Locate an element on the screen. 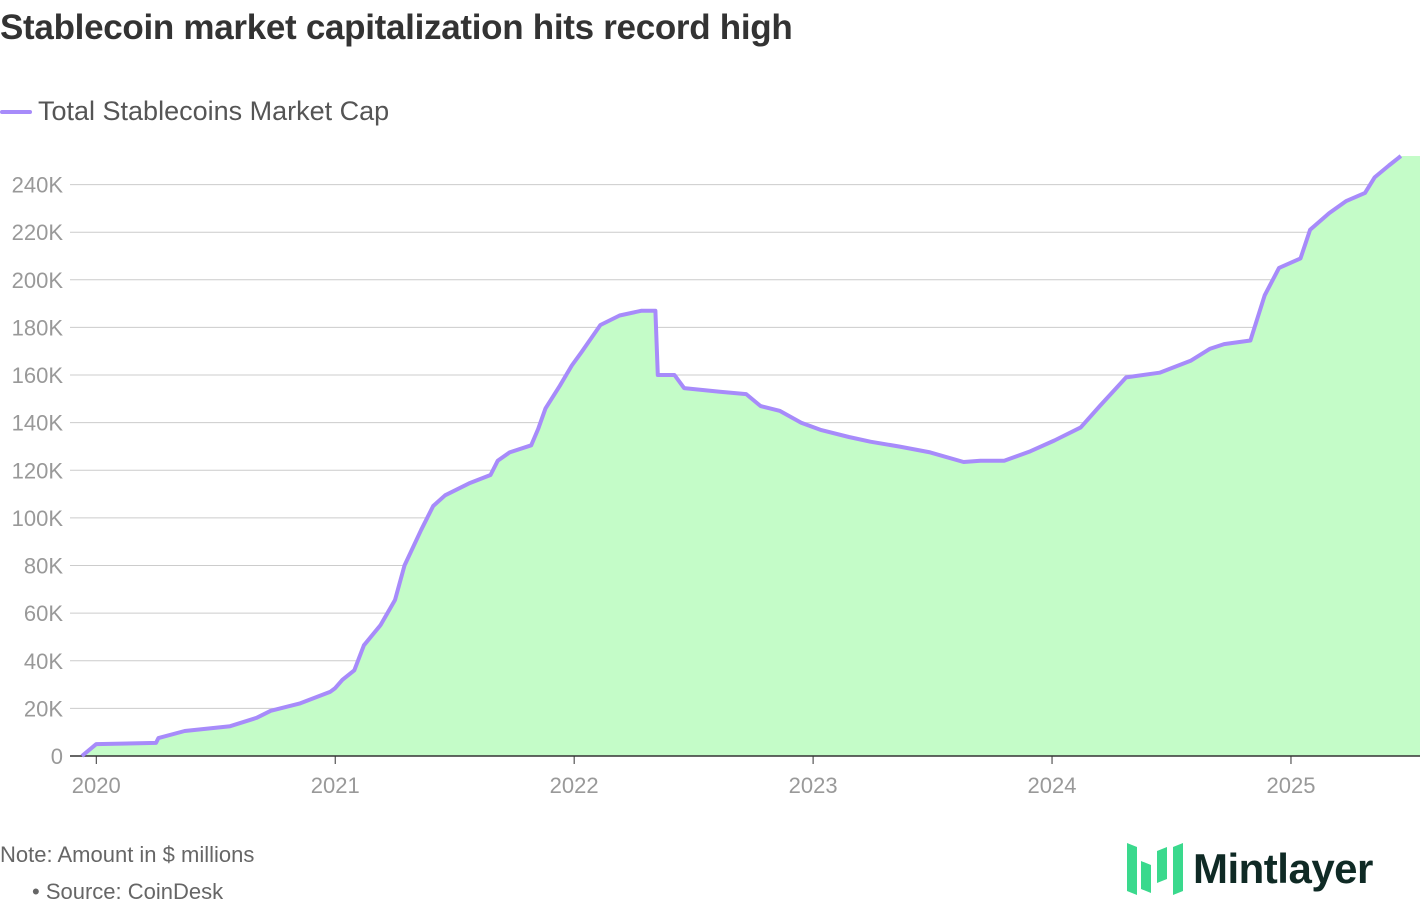 Image resolution: width=1420 pixels, height=914 pixels. legend-label: Total Stablecoins Market Cap is located at coordinates (214, 111).